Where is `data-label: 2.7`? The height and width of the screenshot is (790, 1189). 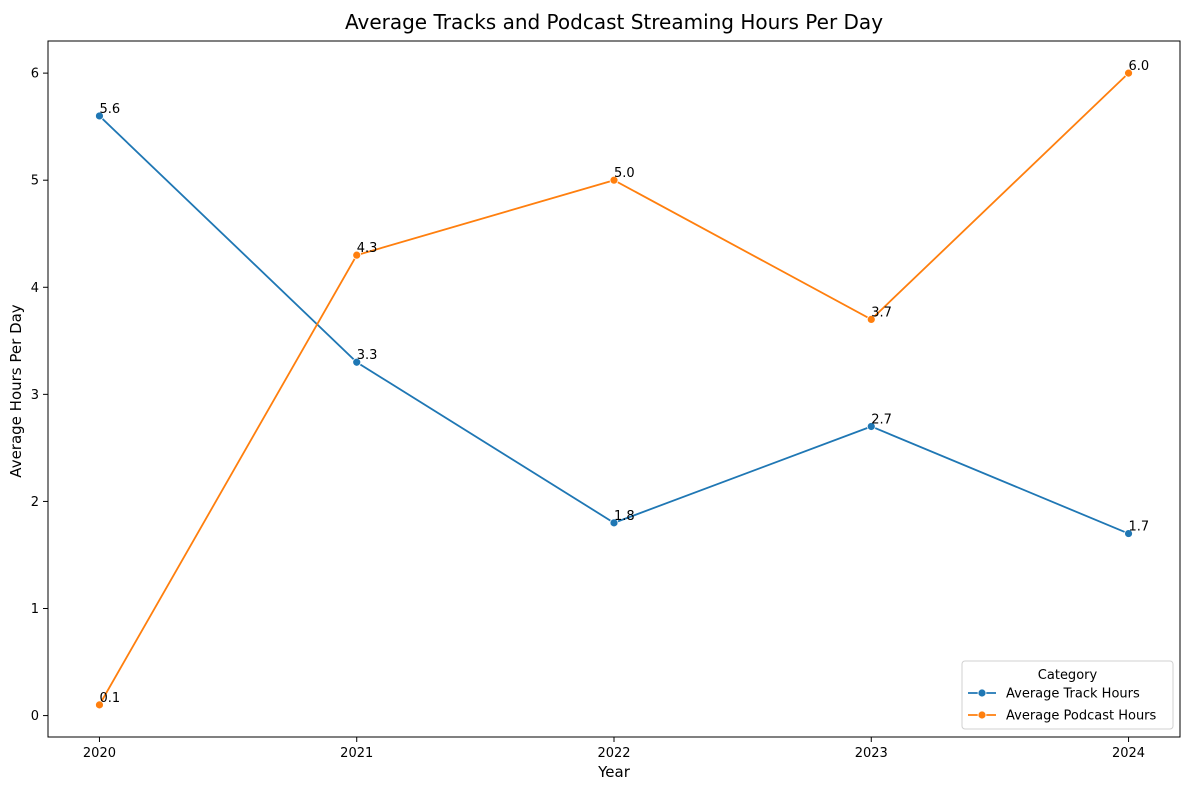
data-label: 2.7 is located at coordinates (881, 419).